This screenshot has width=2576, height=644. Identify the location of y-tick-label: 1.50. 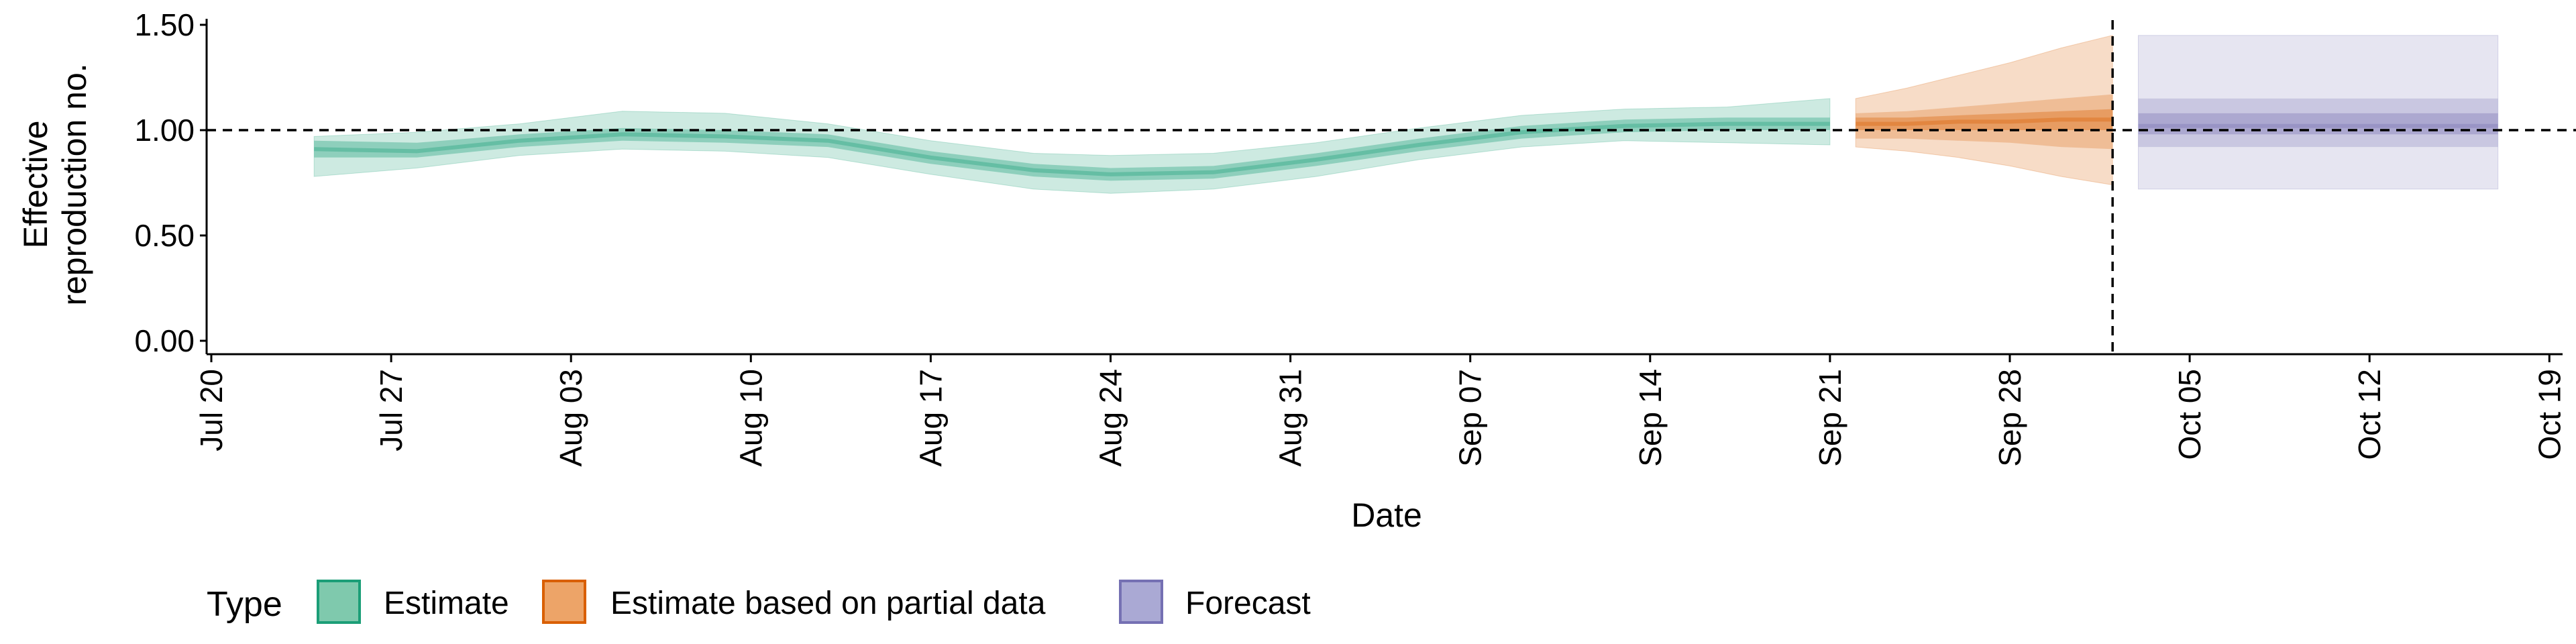
(164, 24).